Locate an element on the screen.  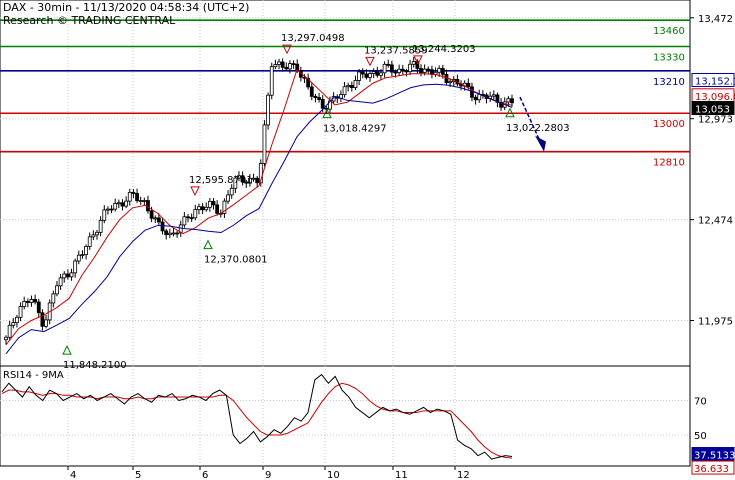
high-label: 12,595.8701 is located at coordinates (221, 180).